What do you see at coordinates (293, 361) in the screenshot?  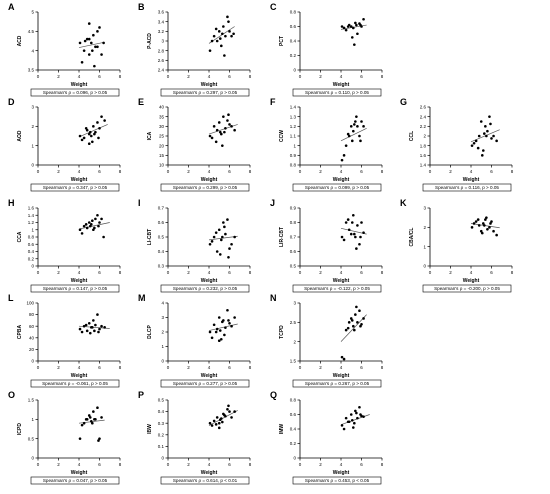 I see `y-tick-label: 1.5` at bounding box center [293, 361].